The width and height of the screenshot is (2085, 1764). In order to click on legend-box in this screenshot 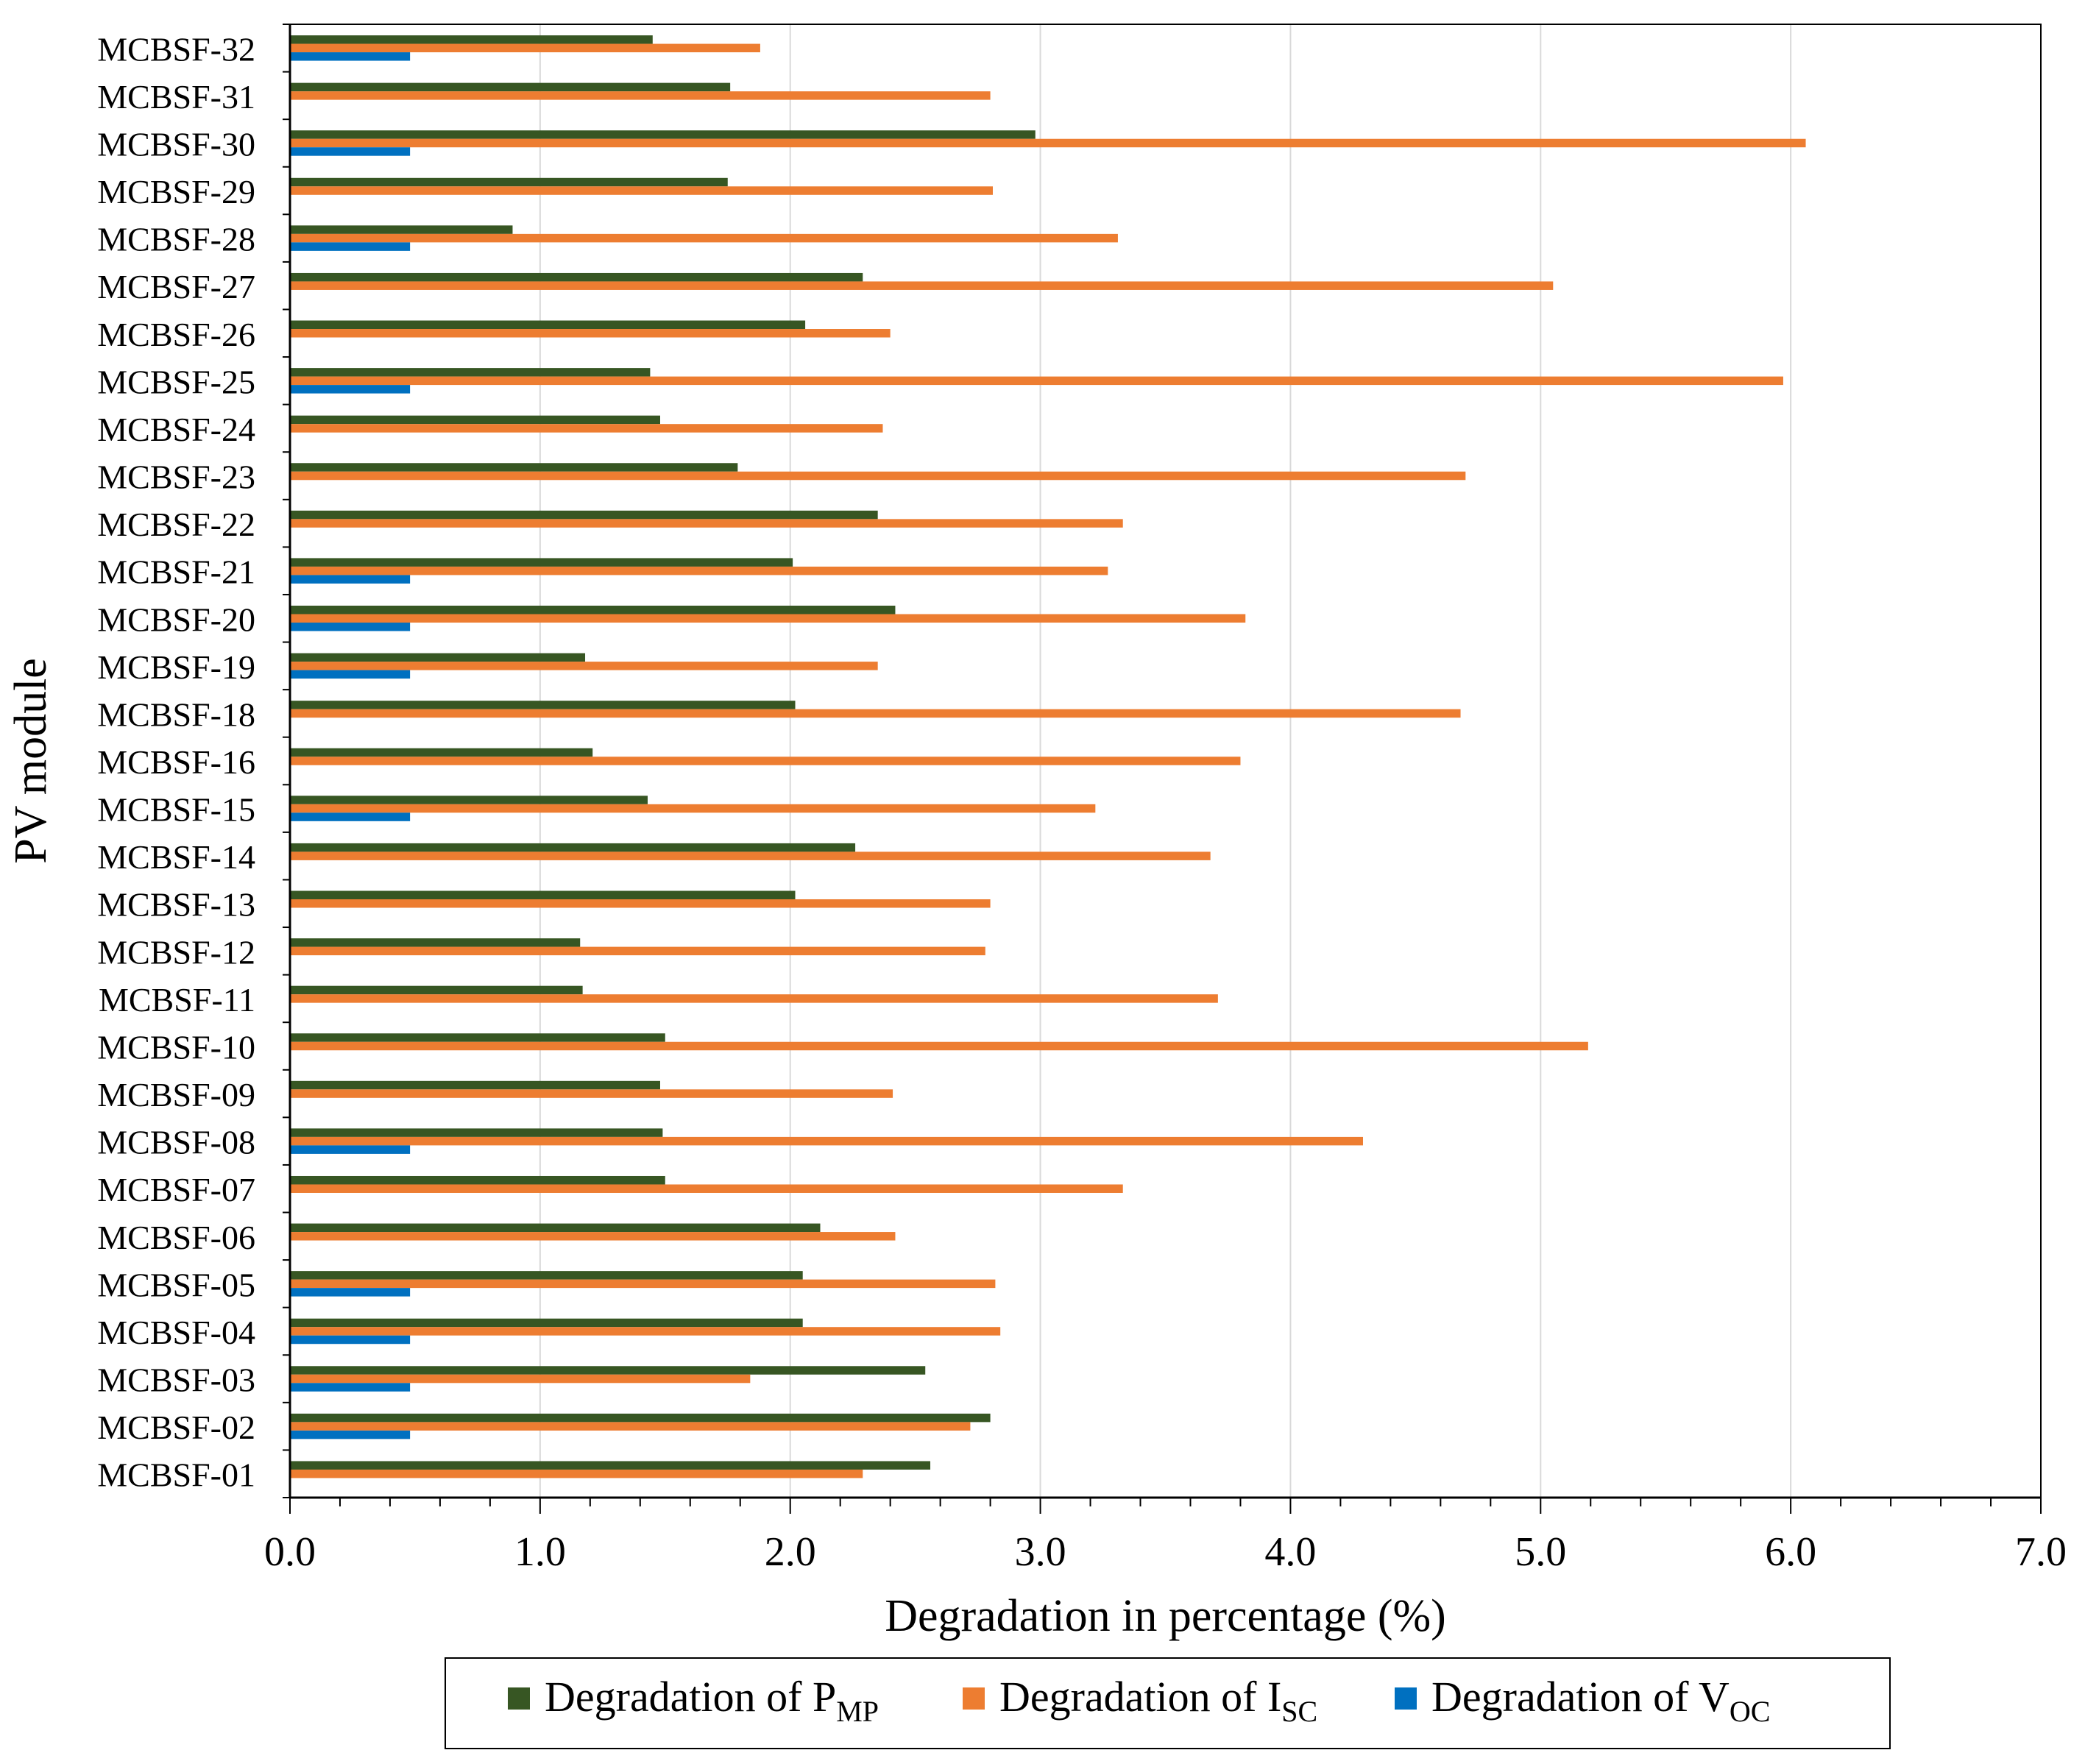, I will do `click(1168, 1703)`.